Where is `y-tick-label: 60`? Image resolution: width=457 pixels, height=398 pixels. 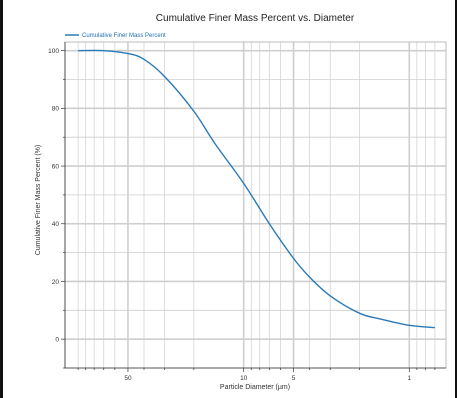 y-tick-label: 60 is located at coordinates (56, 166).